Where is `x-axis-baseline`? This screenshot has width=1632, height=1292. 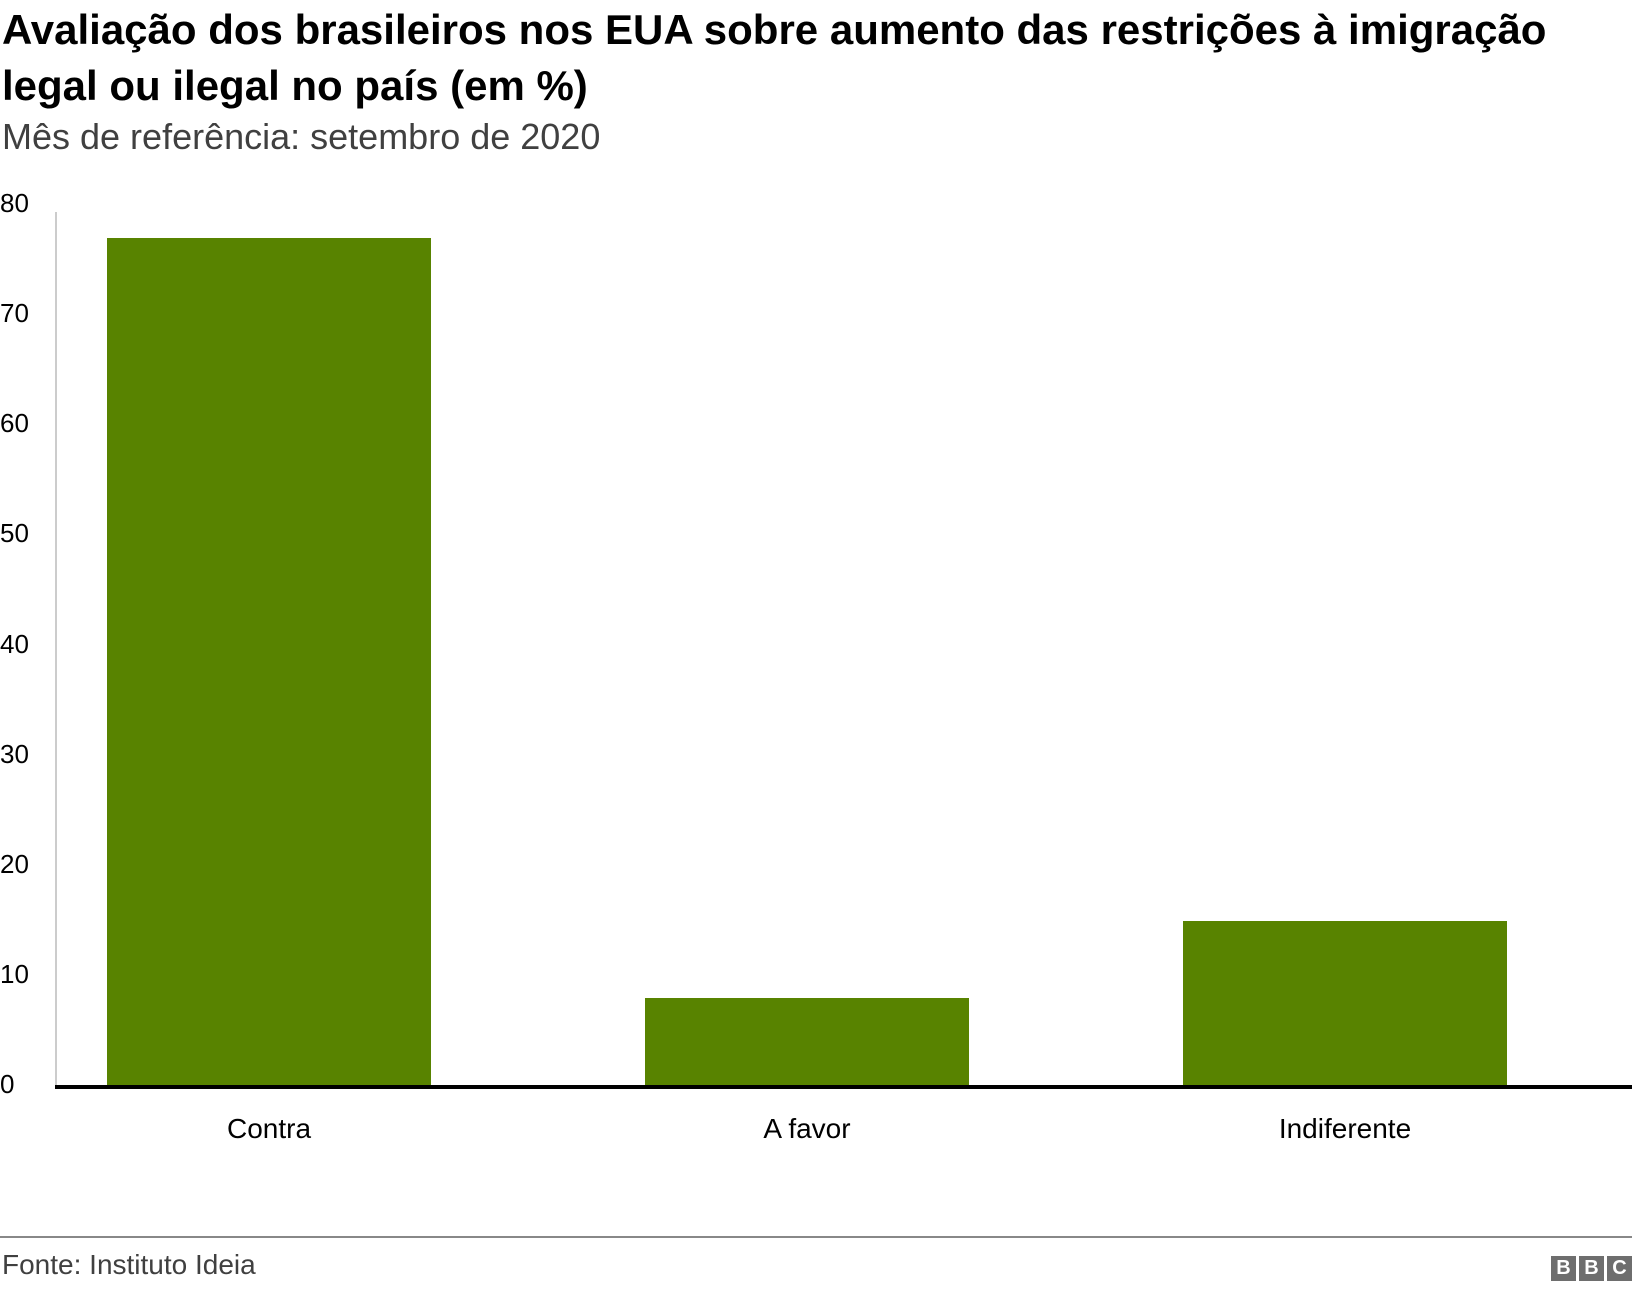 x-axis-baseline is located at coordinates (843, 1087).